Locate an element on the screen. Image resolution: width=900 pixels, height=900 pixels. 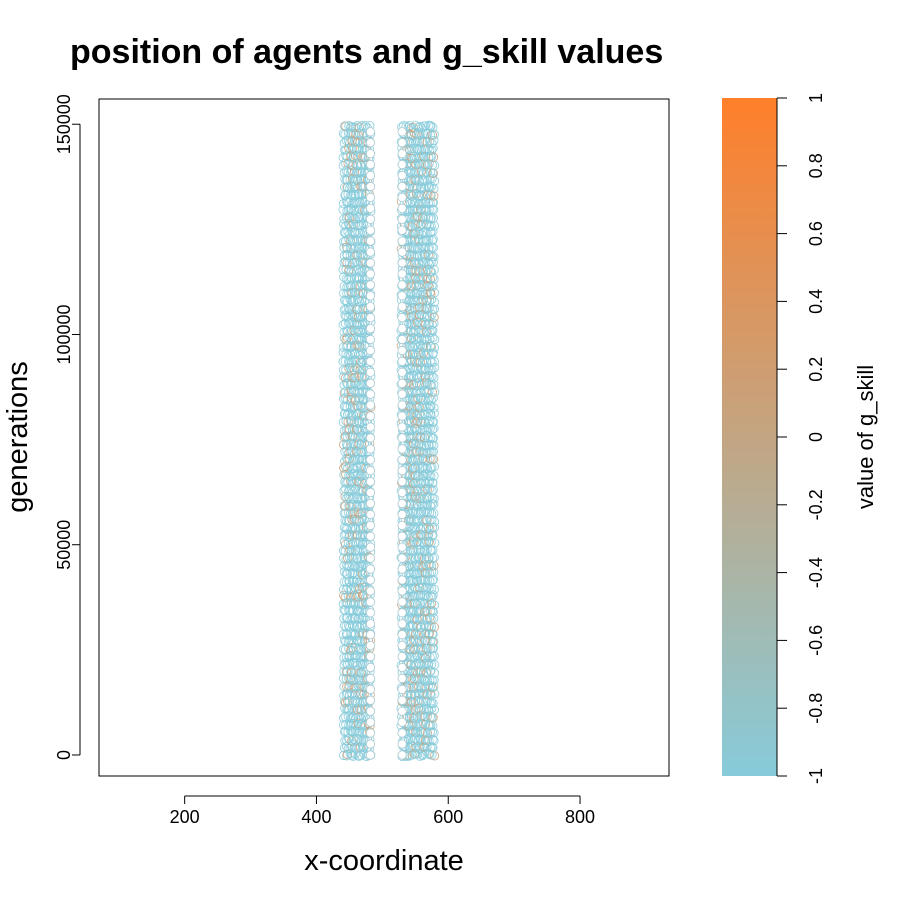
y-tick-label: 0 is located at coordinates (64, 755).